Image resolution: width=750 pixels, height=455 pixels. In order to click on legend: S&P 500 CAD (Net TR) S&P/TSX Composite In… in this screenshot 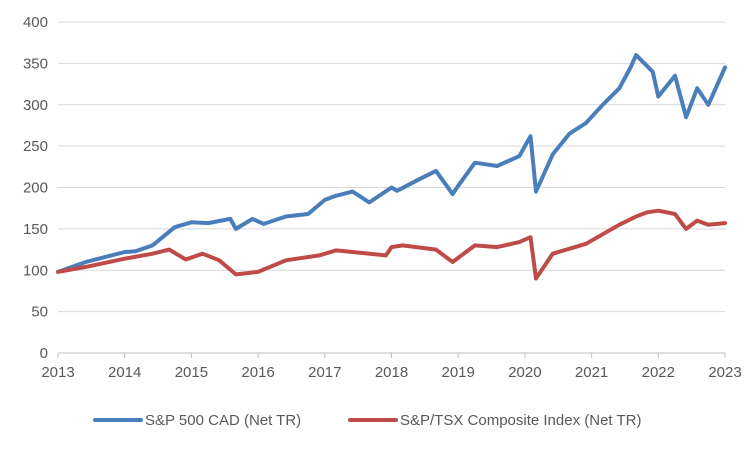, I will do `click(367, 420)`.